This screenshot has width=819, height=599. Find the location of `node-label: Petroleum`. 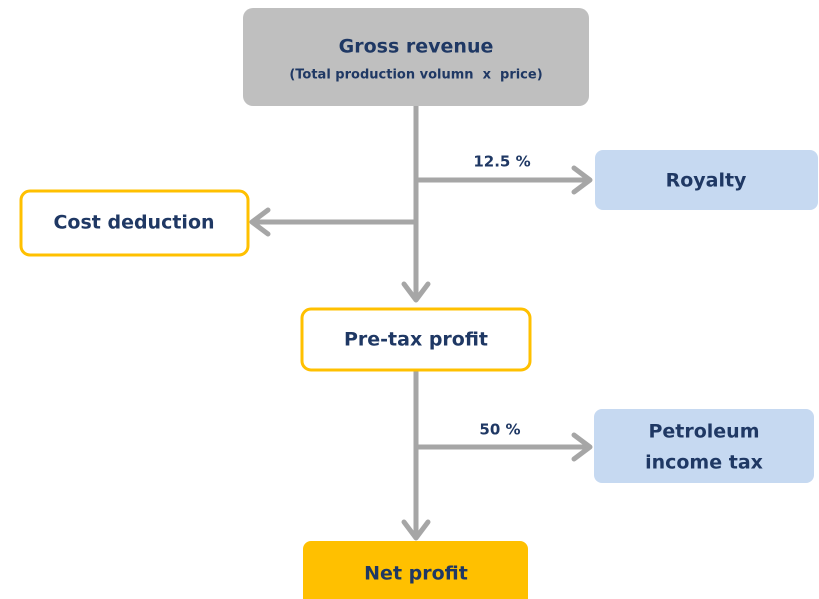

node-label: Petroleum is located at coordinates (703, 432).